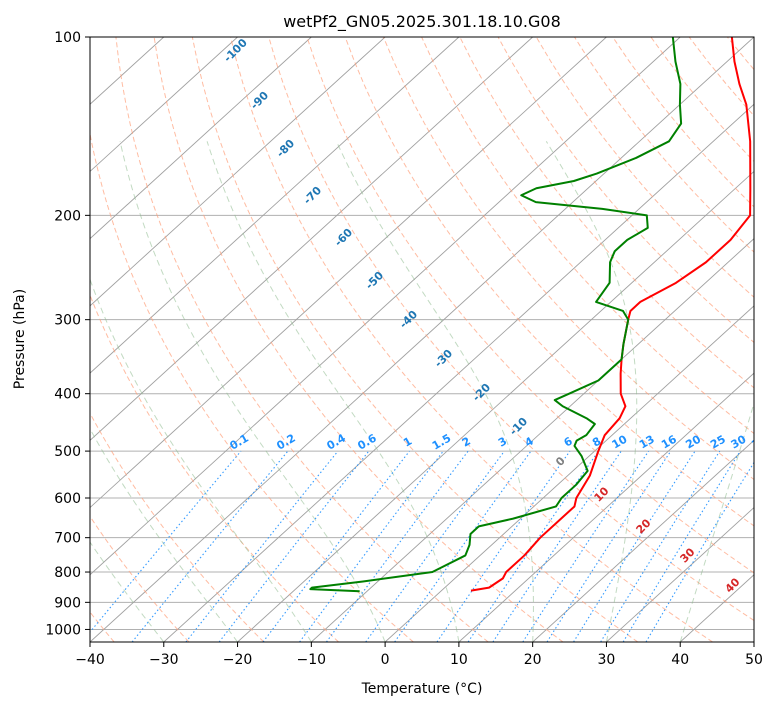  What do you see at coordinates (67, 334) in the screenshot?
I see `y-axis: 100 200 300 400 500 600 700 800 900 1000` at bounding box center [67, 334].